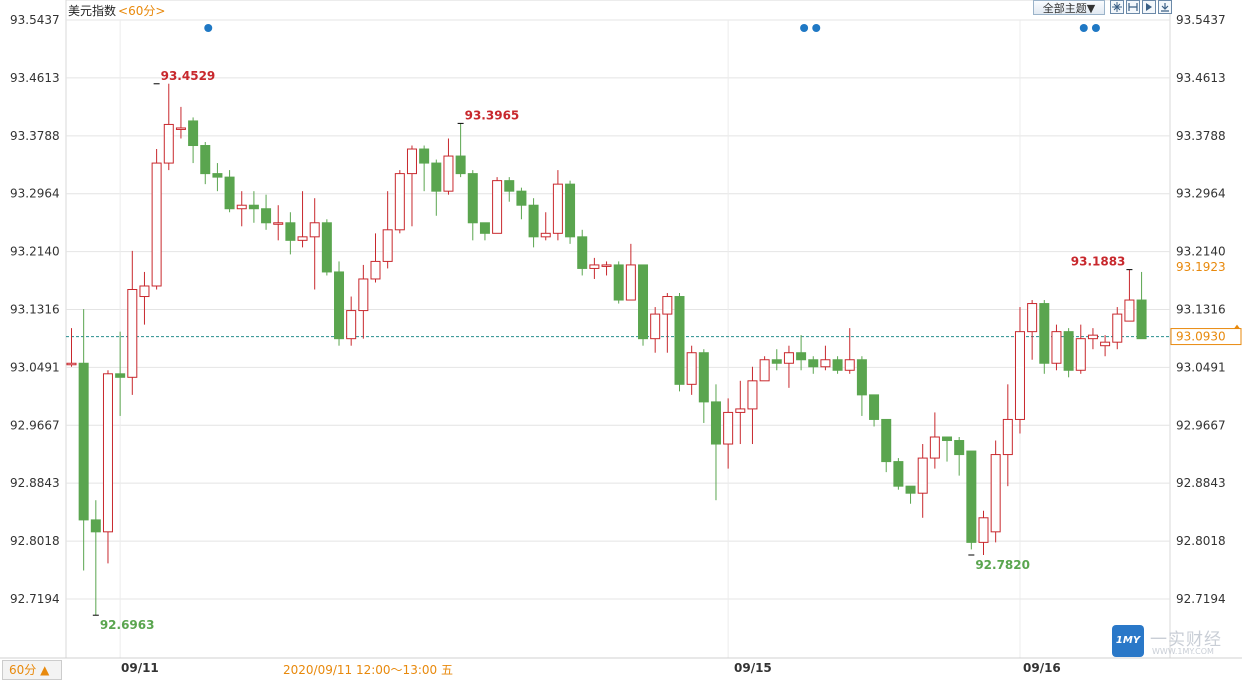 This screenshot has width=1242, height=681. I want to click on y-tick-label-left: 92.8018, so click(35, 541).